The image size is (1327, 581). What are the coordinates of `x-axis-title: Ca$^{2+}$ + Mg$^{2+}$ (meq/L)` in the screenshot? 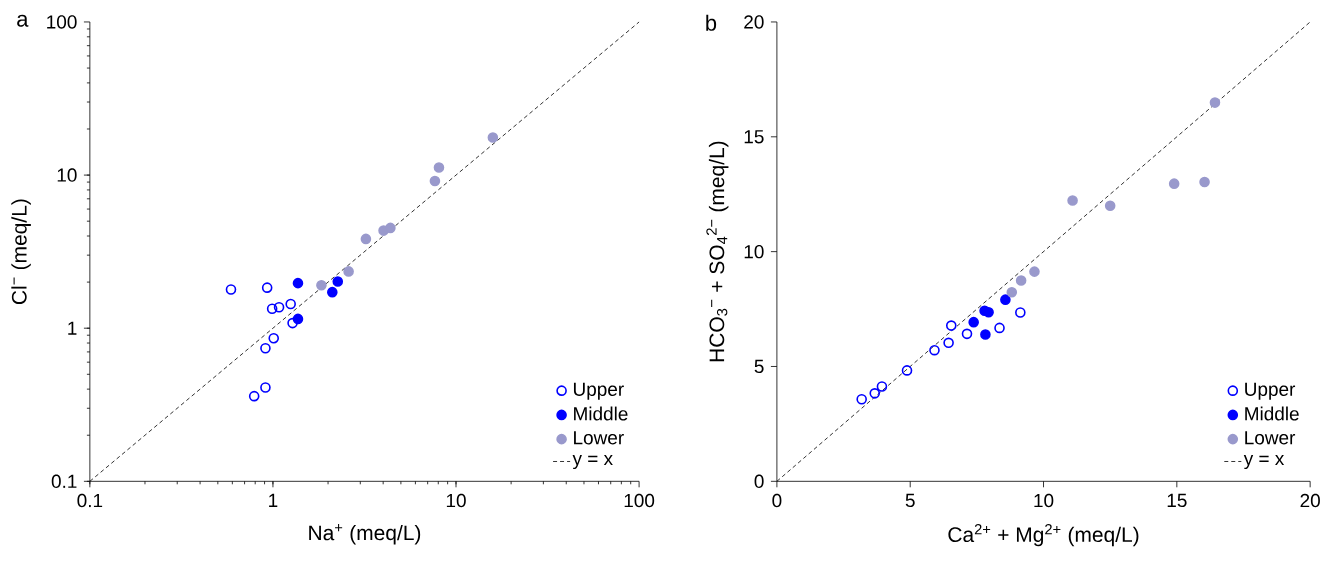 It's located at (1043, 535).